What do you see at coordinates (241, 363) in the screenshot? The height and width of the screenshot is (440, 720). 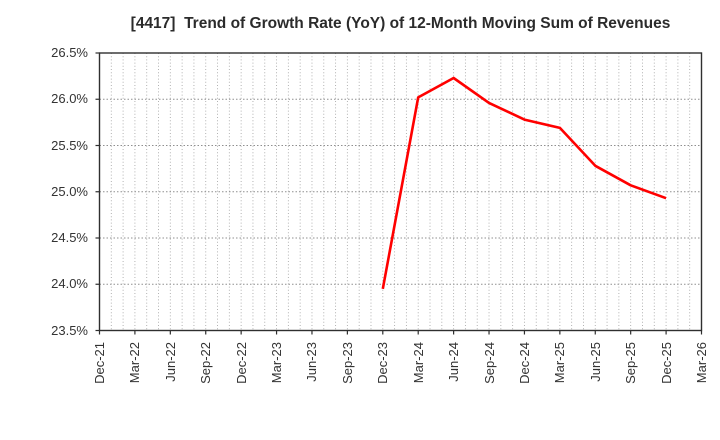 I see `x-tick-label: Dec-22` at bounding box center [241, 363].